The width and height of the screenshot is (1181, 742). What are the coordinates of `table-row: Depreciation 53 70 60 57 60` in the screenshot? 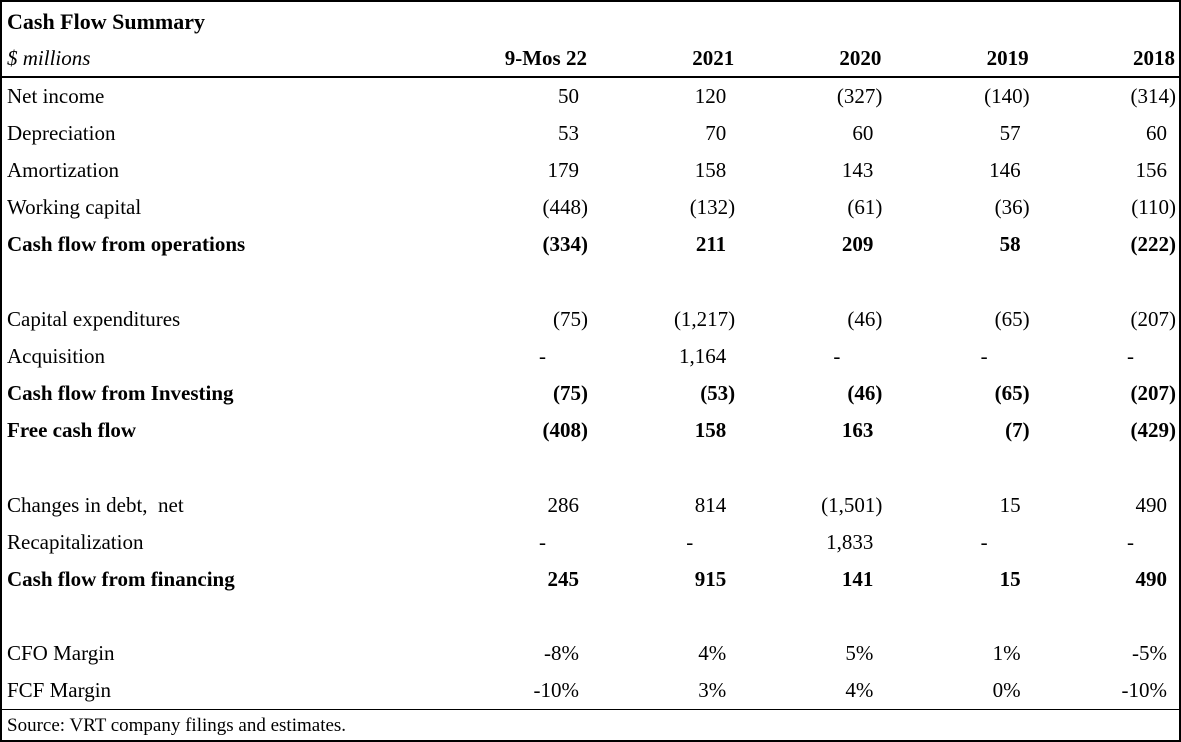 It's located at (590, 133).